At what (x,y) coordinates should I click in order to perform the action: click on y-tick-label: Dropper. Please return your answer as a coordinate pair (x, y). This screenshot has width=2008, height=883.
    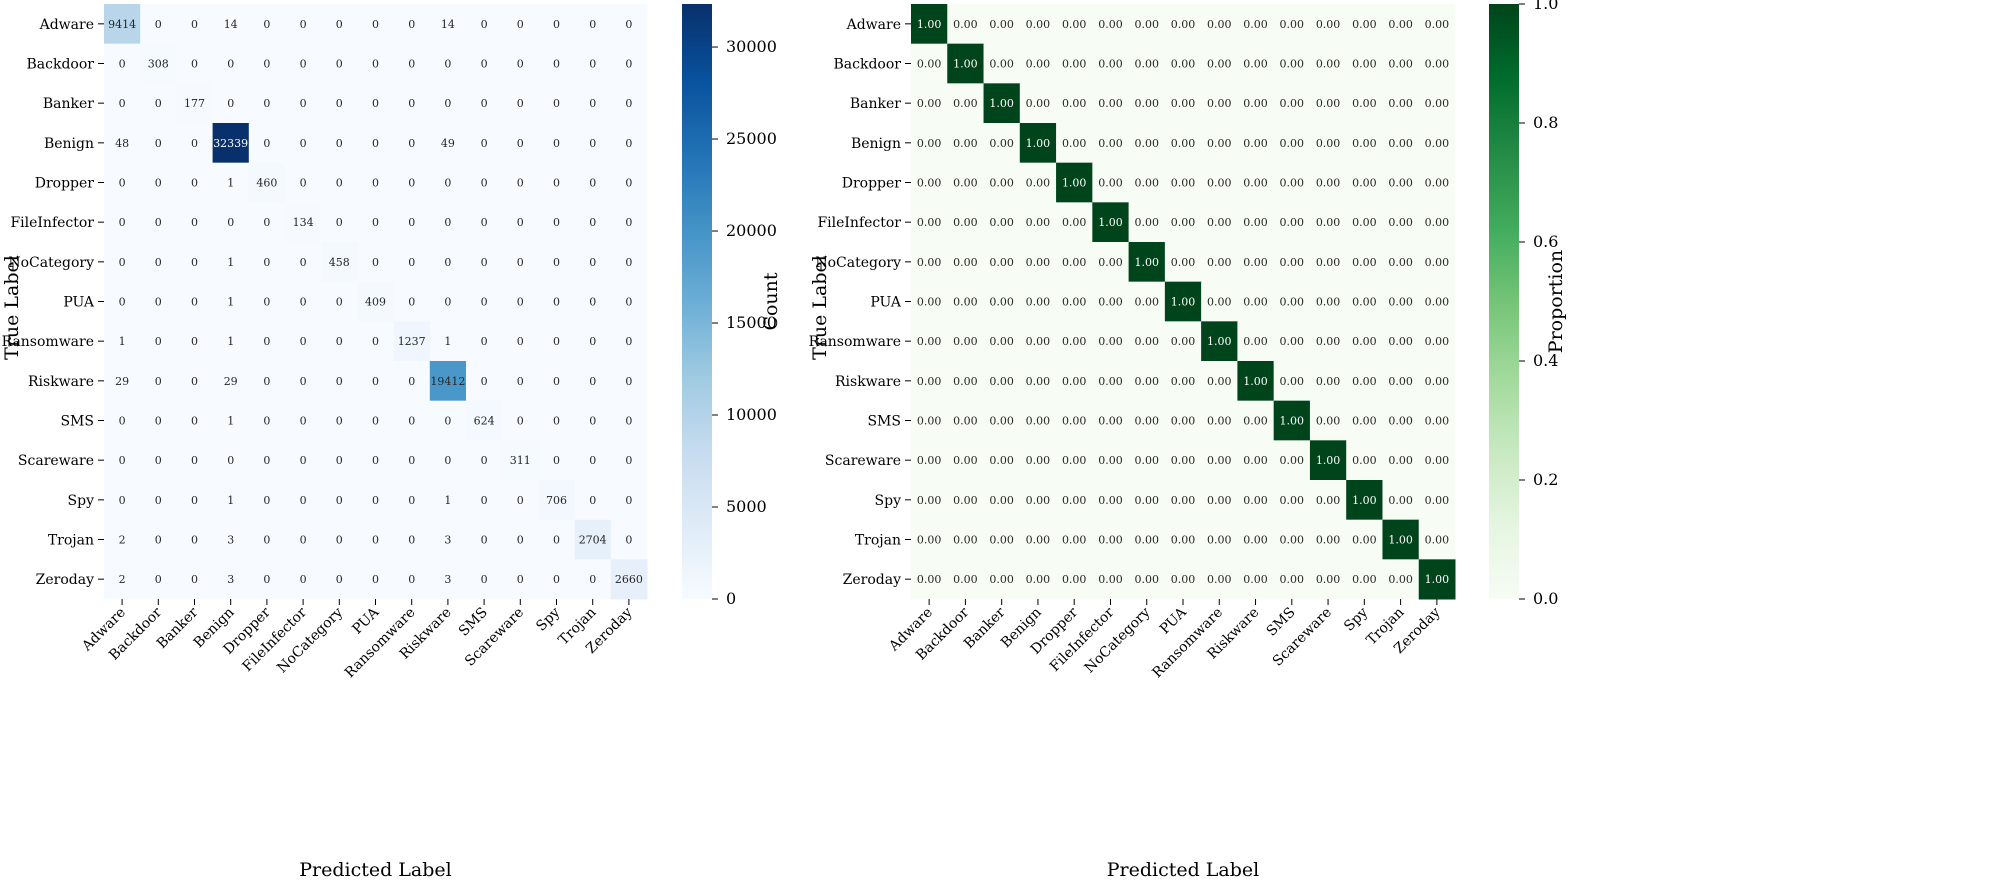
    Looking at the image, I should click on (65, 184).